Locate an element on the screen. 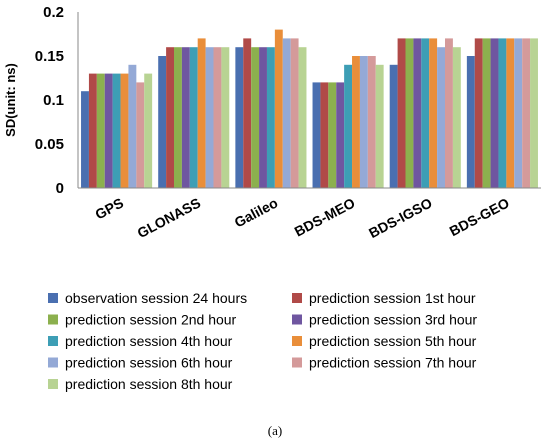 The height and width of the screenshot is (443, 550). legend-item: prediction session 8th hour is located at coordinates (140, 384).